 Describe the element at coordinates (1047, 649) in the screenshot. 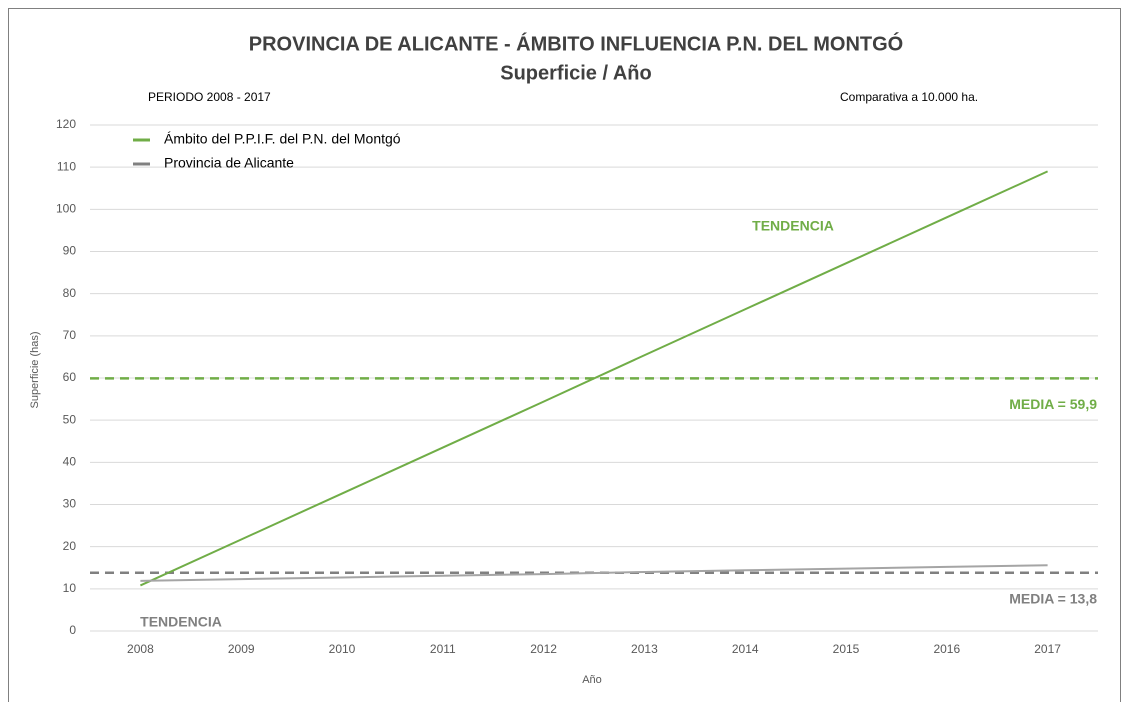

I see `x-tick-label: 2017` at that location.